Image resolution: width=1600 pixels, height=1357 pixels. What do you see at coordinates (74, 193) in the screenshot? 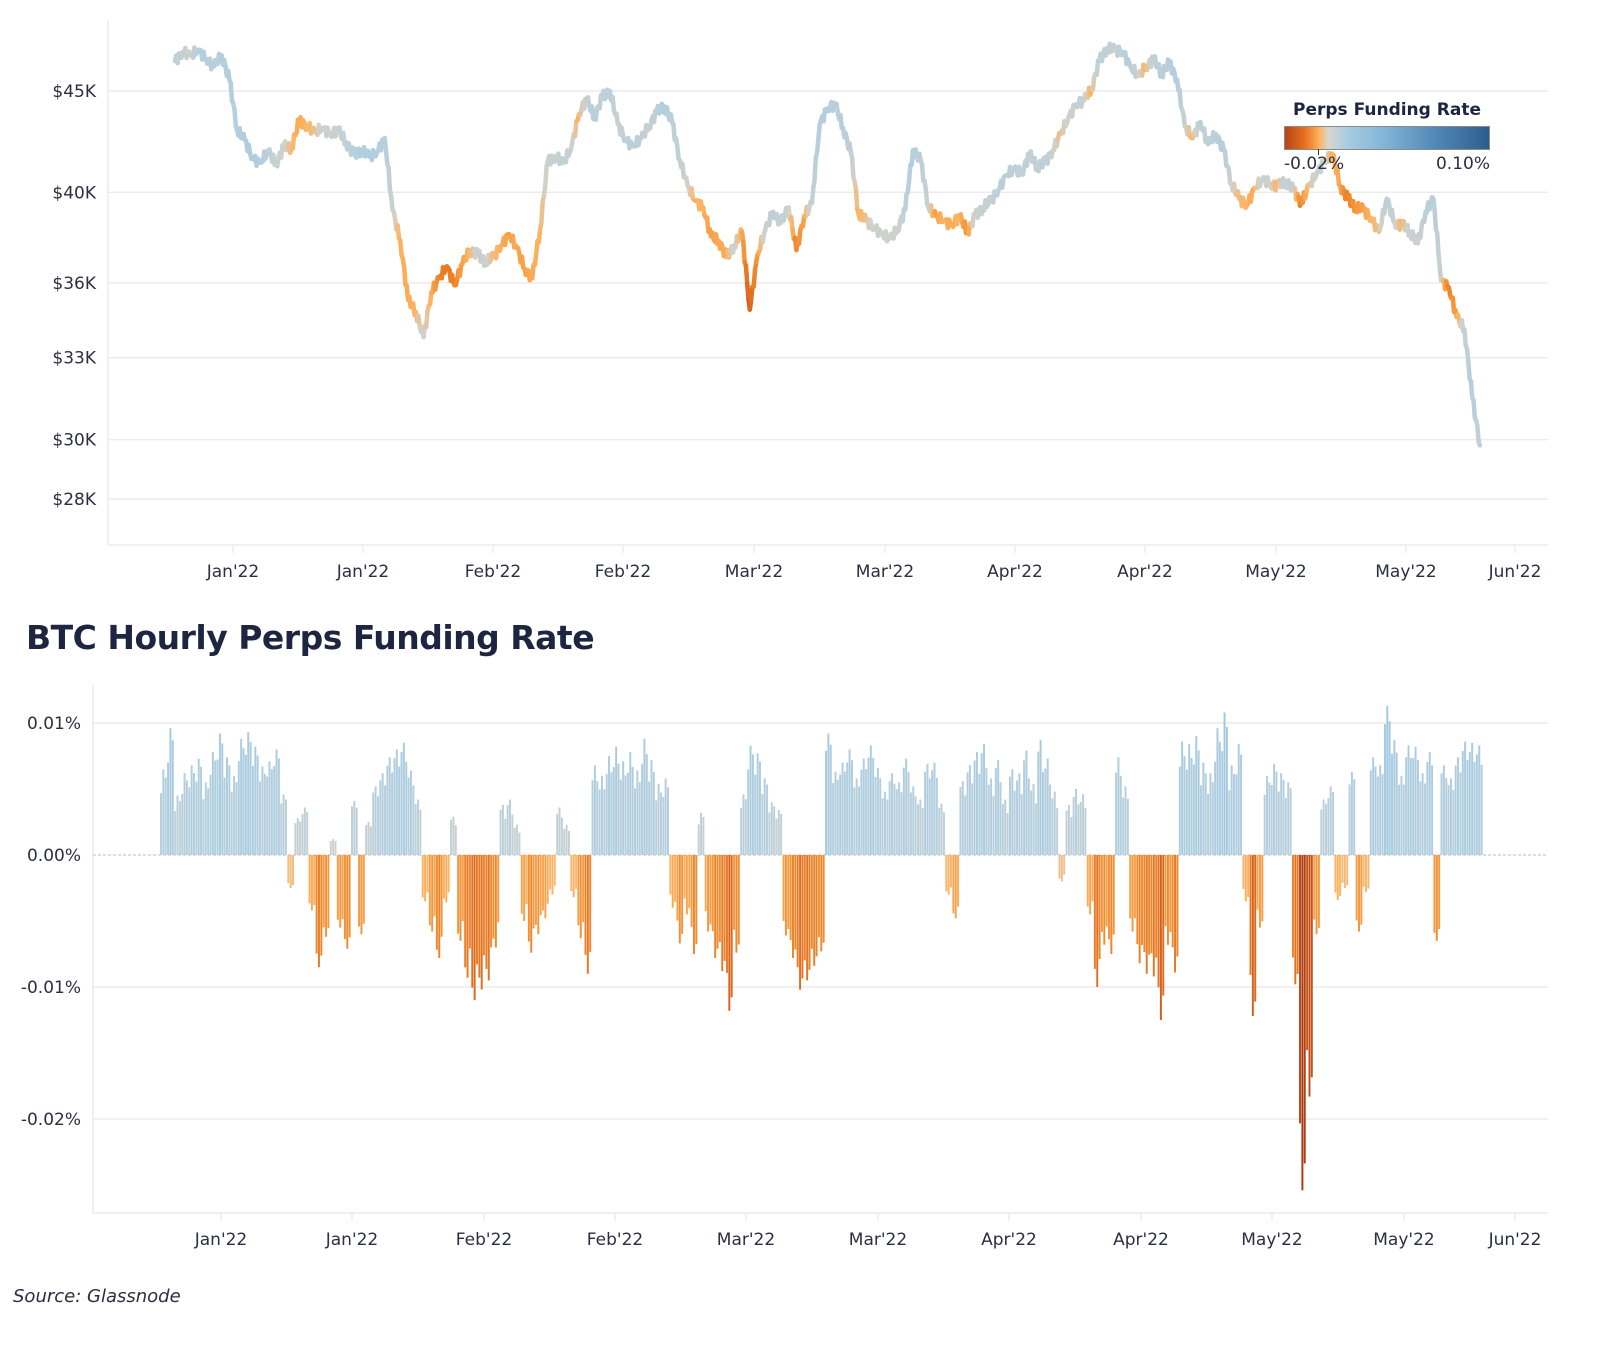
I see `y-tick-label: $40K` at bounding box center [74, 193].